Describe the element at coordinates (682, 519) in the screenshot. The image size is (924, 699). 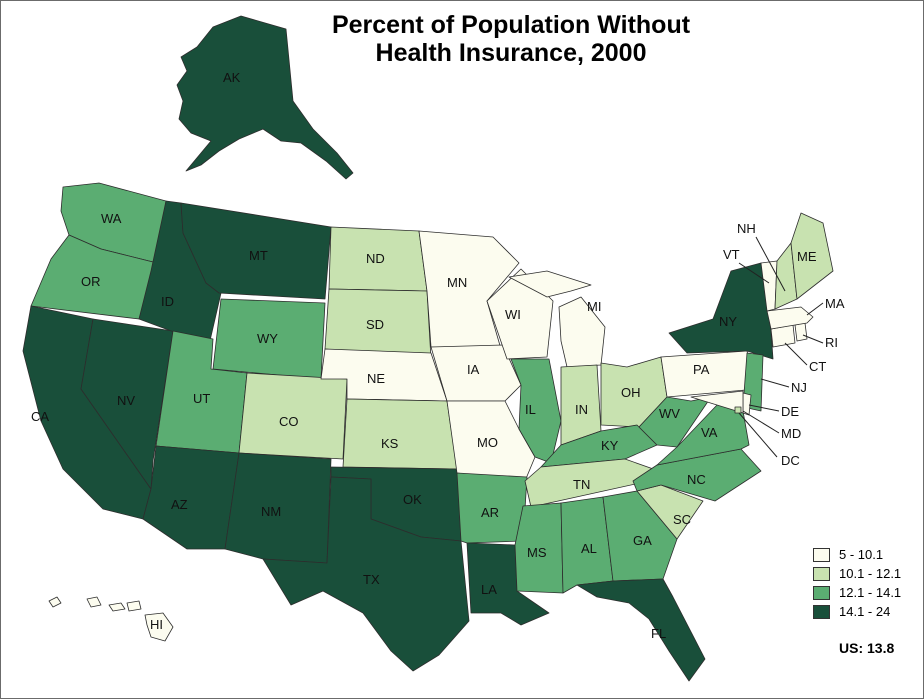
I see `label-sc: SC` at that location.